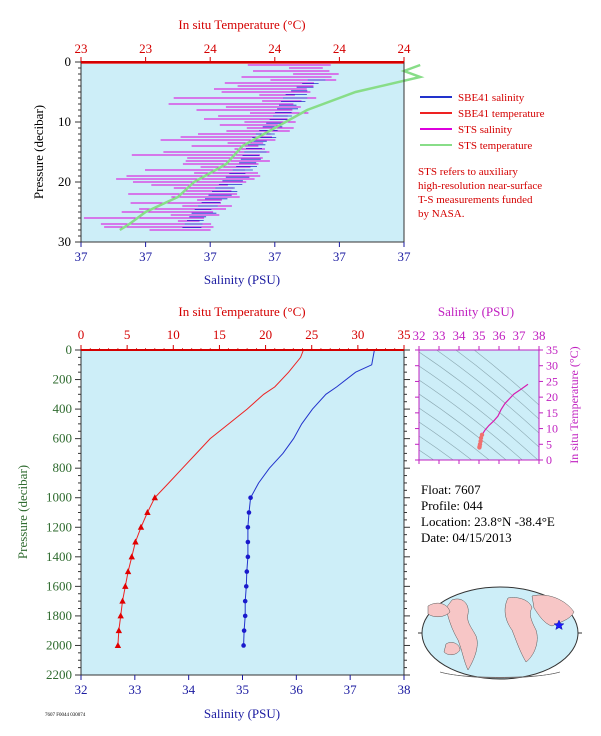  I want to click on main-salinity-tick-label: 34, so click(189, 689).